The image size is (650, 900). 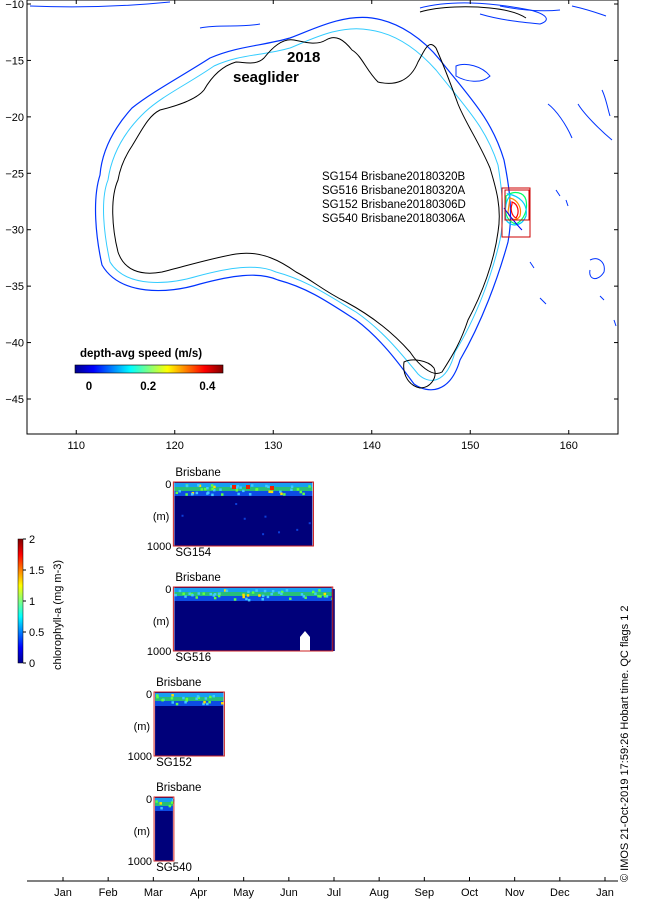 What do you see at coordinates (189, 703) in the screenshot?
I see `section-subsurface-layer` at bounding box center [189, 703].